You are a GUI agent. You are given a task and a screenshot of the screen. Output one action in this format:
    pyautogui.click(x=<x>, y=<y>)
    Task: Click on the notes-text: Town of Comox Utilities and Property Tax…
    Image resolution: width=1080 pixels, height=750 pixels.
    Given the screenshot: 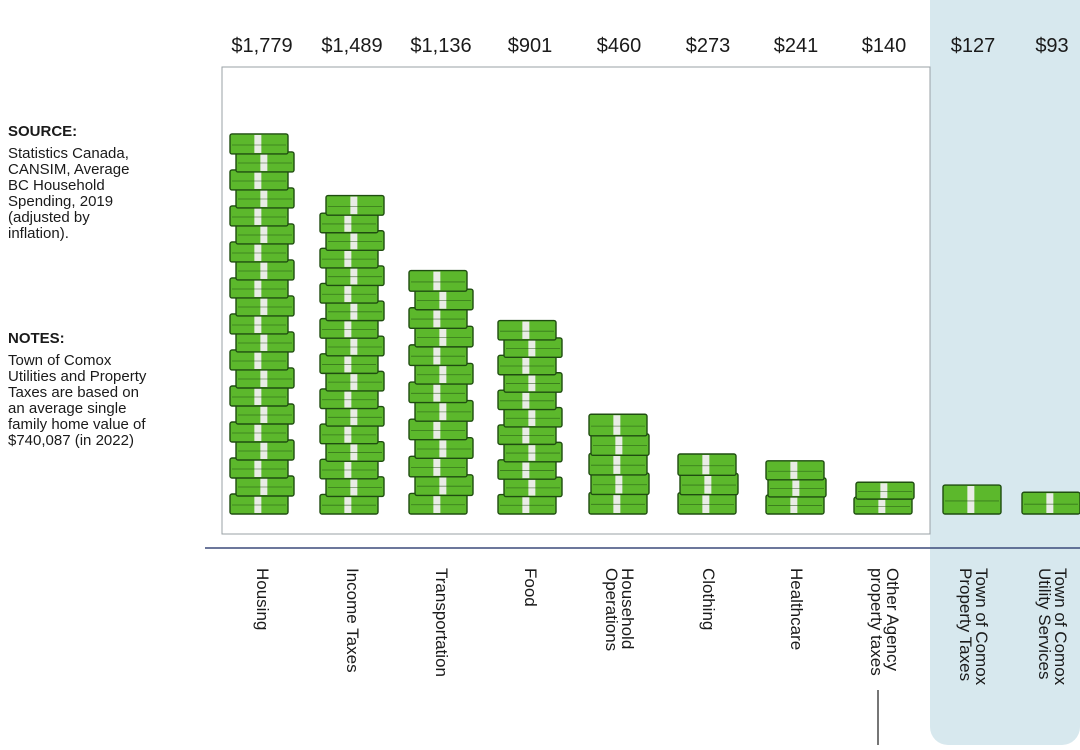 What is the action you would take?
    pyautogui.click(x=77, y=400)
    